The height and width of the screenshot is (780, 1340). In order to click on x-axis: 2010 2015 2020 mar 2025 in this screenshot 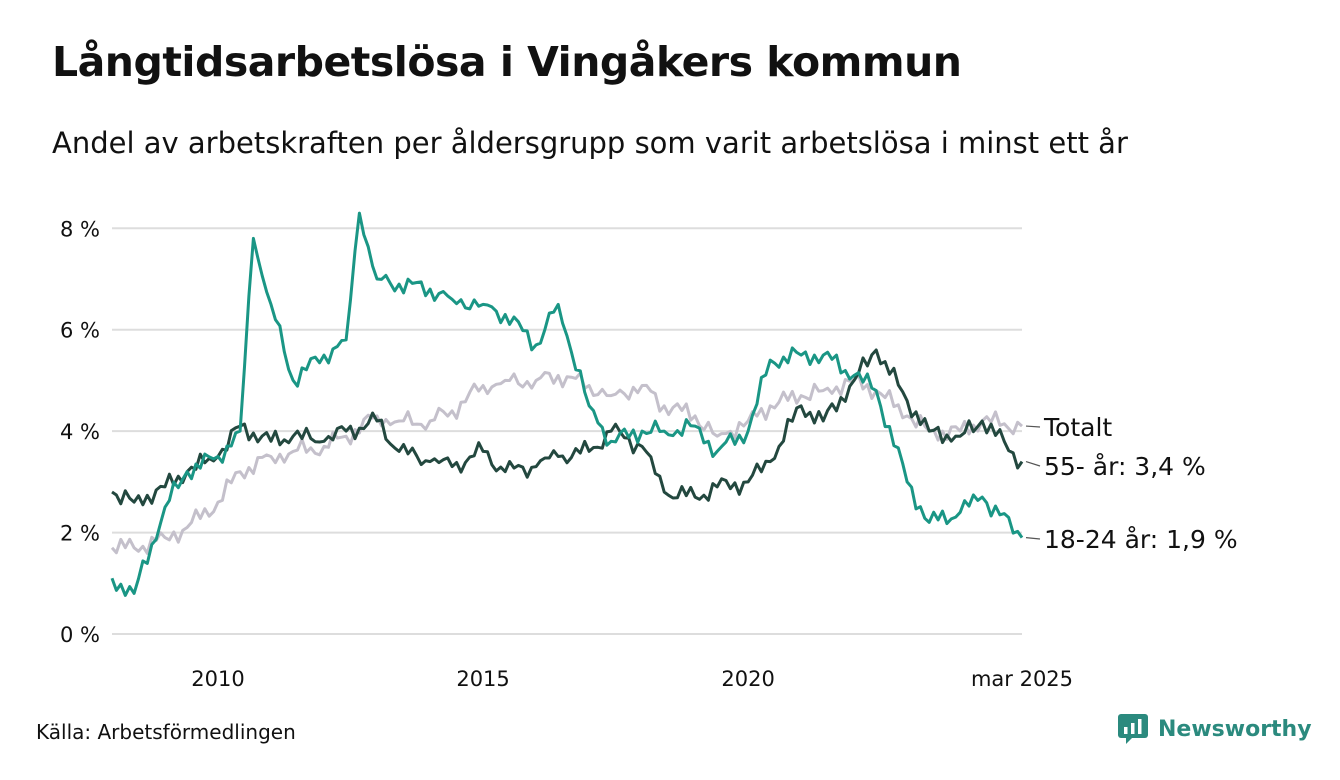, I will do `click(632, 679)`.